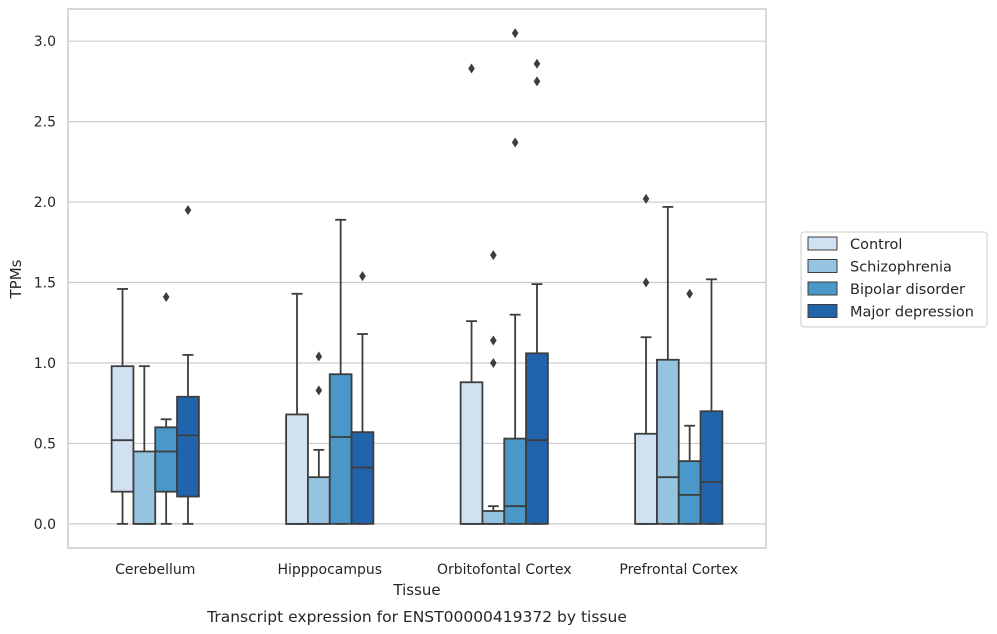 The image size is (997, 634). Describe the element at coordinates (912, 313) in the screenshot. I see `legend-label: Major depression` at that location.